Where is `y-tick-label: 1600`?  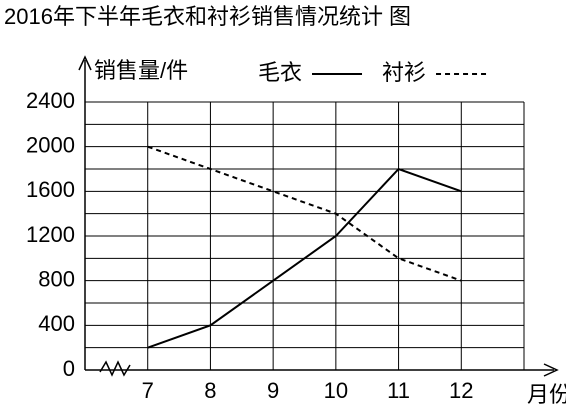 y-tick-label: 1600 is located at coordinates (50, 189).